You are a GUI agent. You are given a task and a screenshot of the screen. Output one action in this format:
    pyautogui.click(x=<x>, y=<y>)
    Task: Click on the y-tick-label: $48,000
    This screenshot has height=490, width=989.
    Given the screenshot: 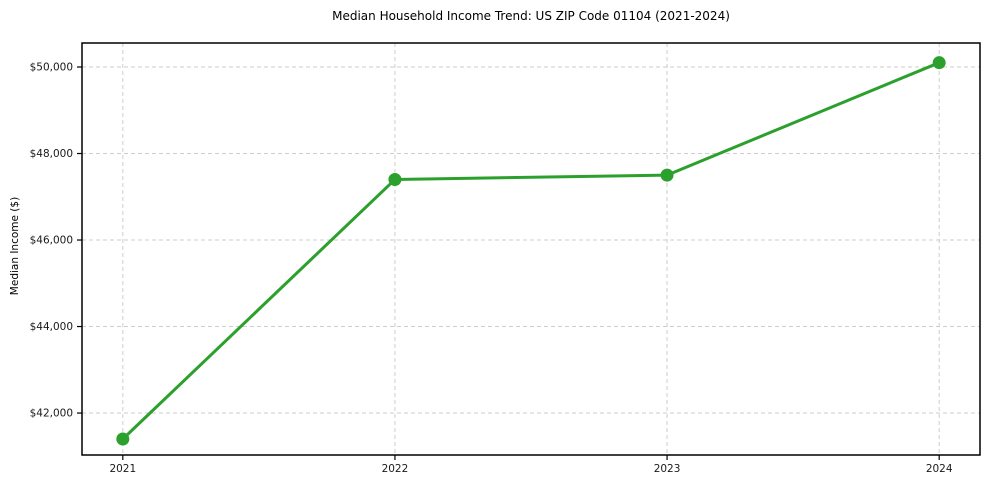 What is the action you would take?
    pyautogui.click(x=51, y=154)
    